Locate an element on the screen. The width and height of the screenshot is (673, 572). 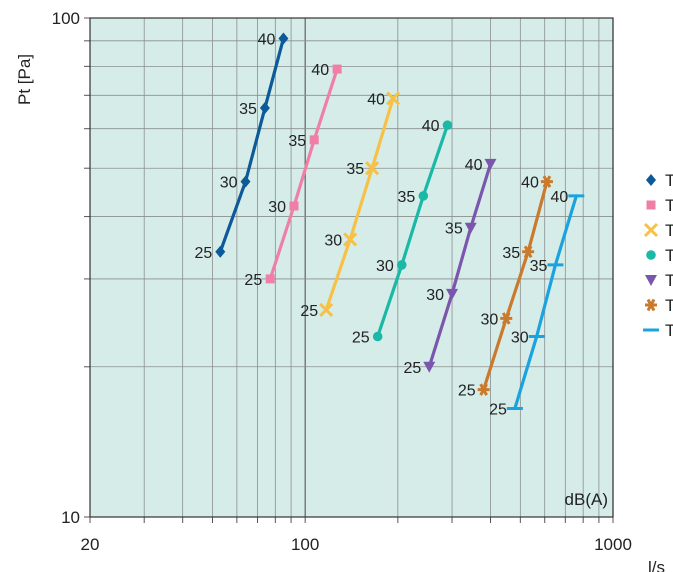
x-tick-label: 1000 is located at coordinates (613, 544).